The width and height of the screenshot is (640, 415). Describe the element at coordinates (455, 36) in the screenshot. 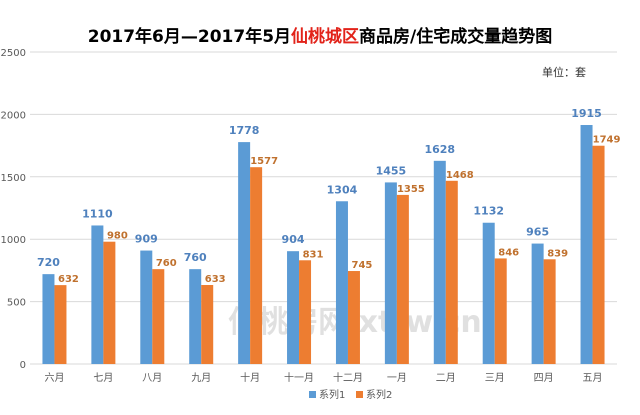

I see `chart-title-suffix: 商品房/住宅成交量趋势图` at that location.